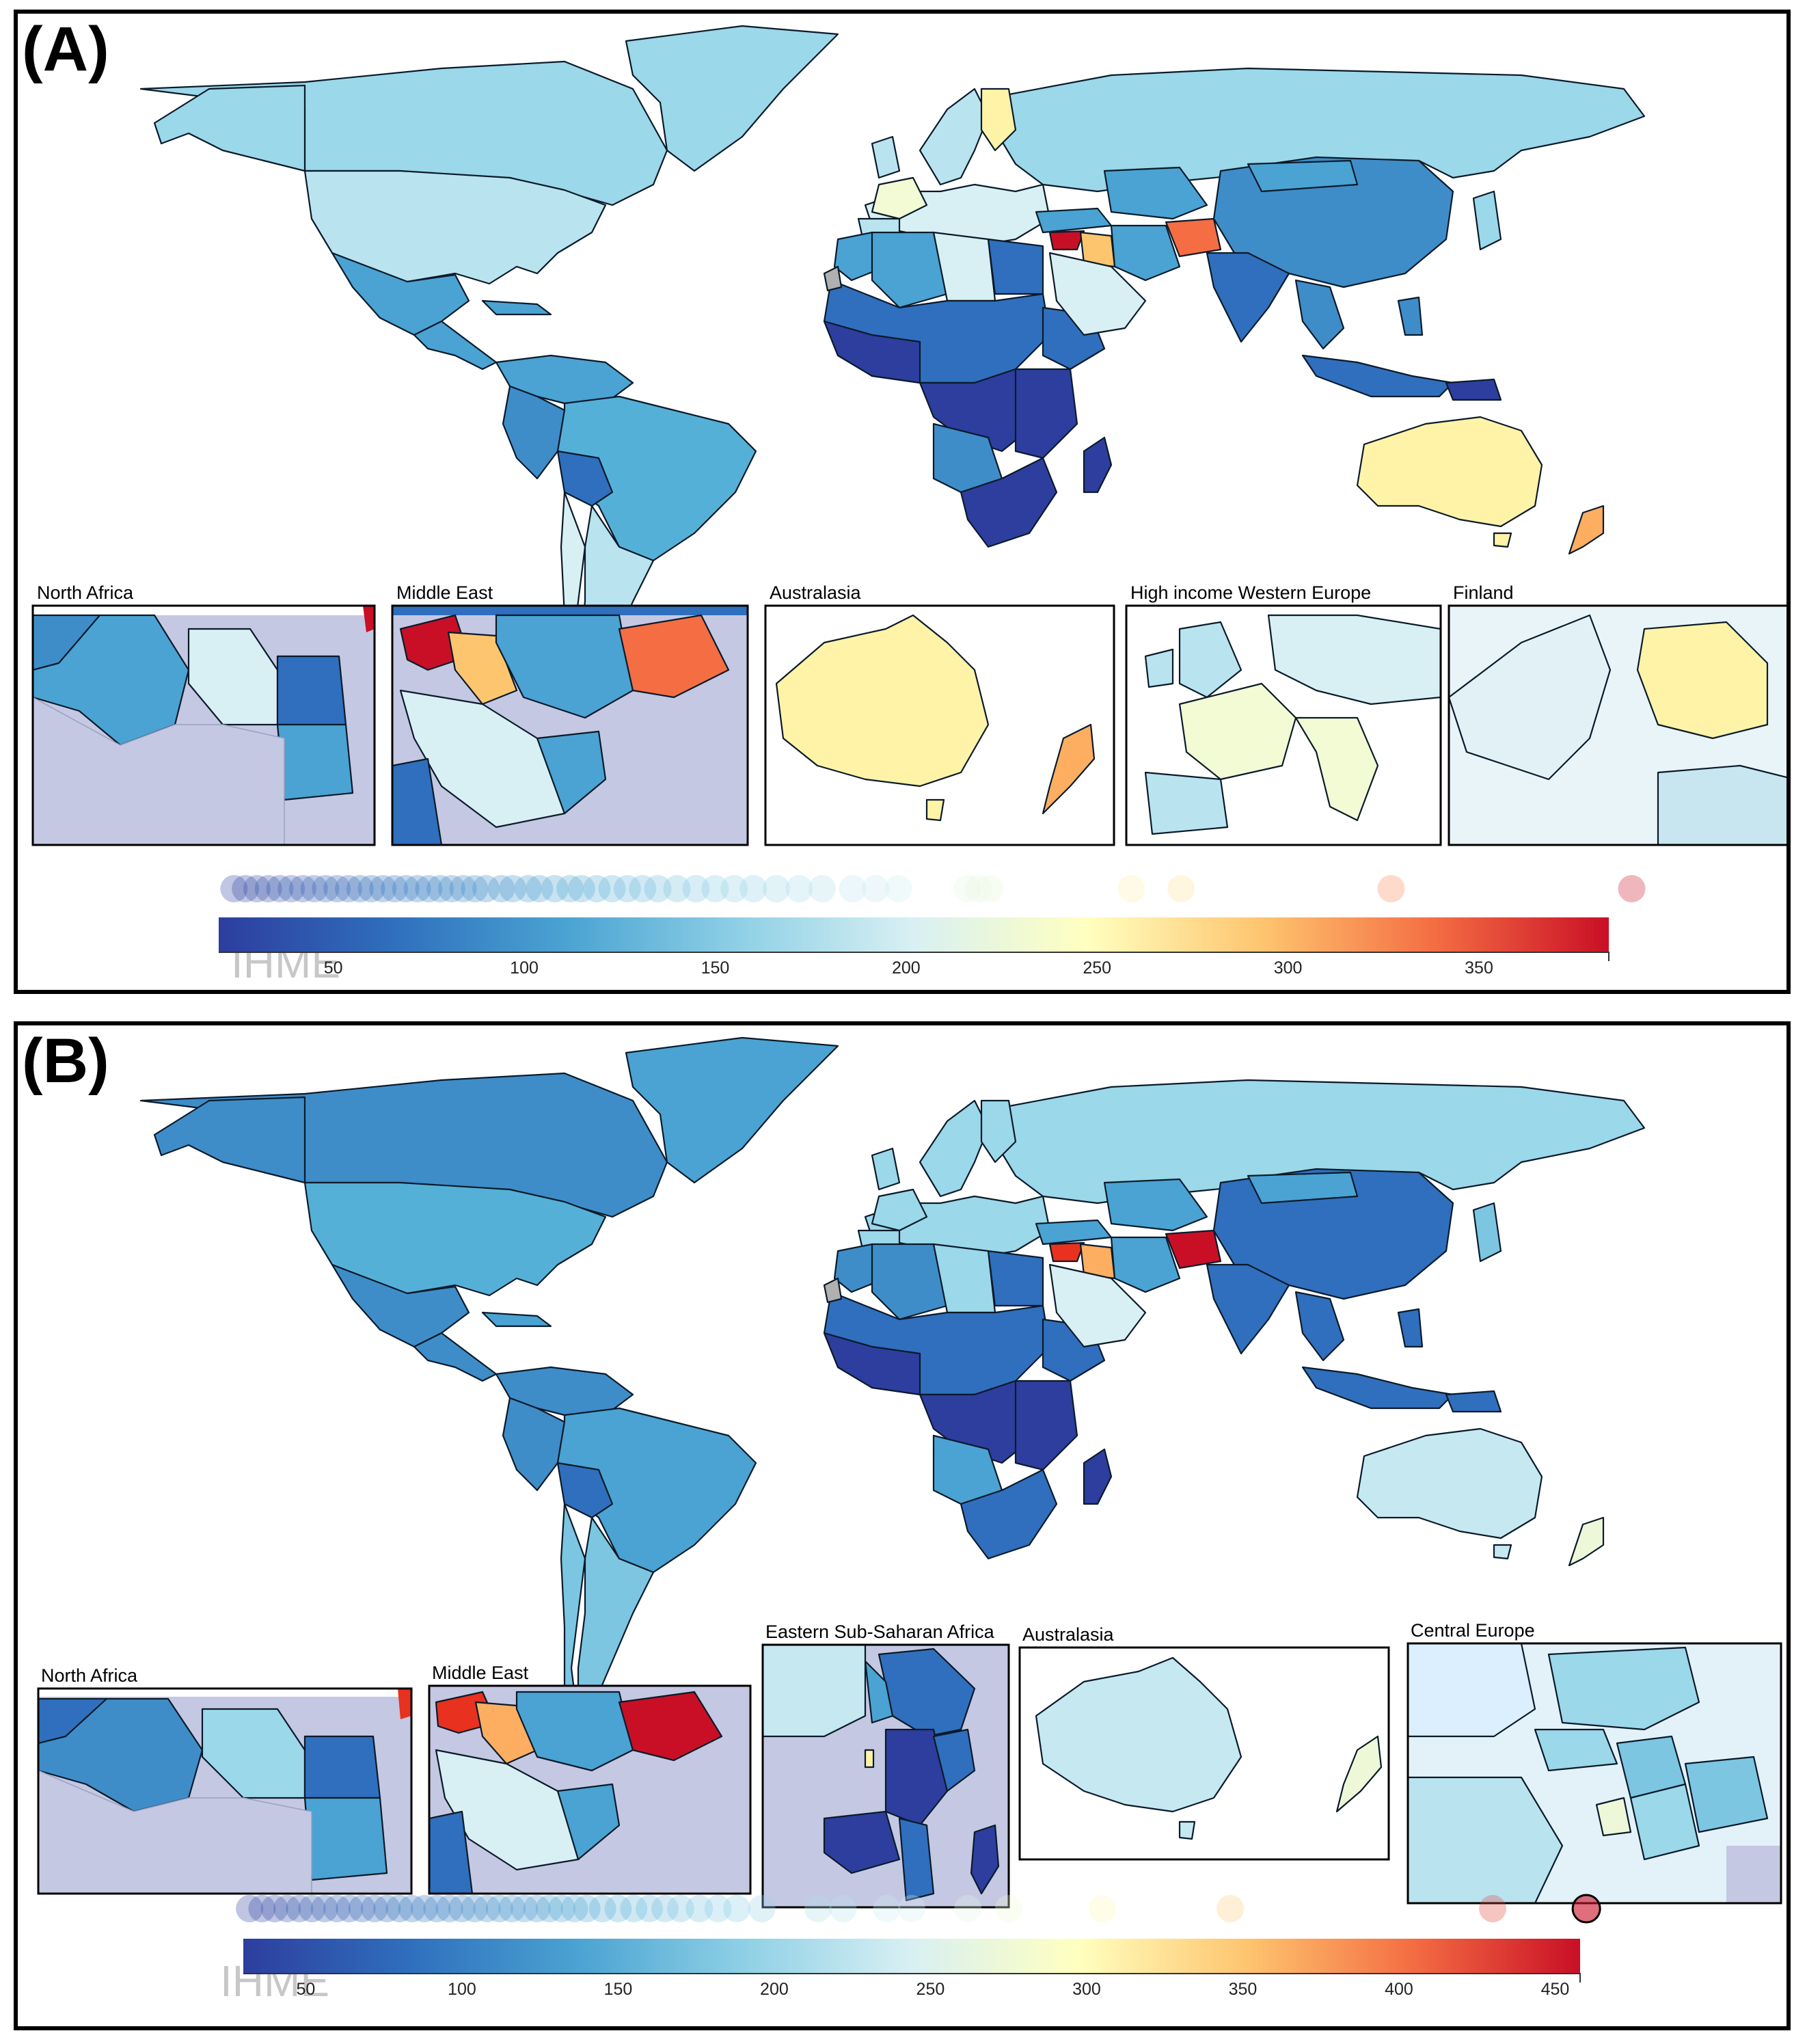  Describe the element at coordinates (1473, 1630) in the screenshot. I see `inset-title: Central Europe` at that location.